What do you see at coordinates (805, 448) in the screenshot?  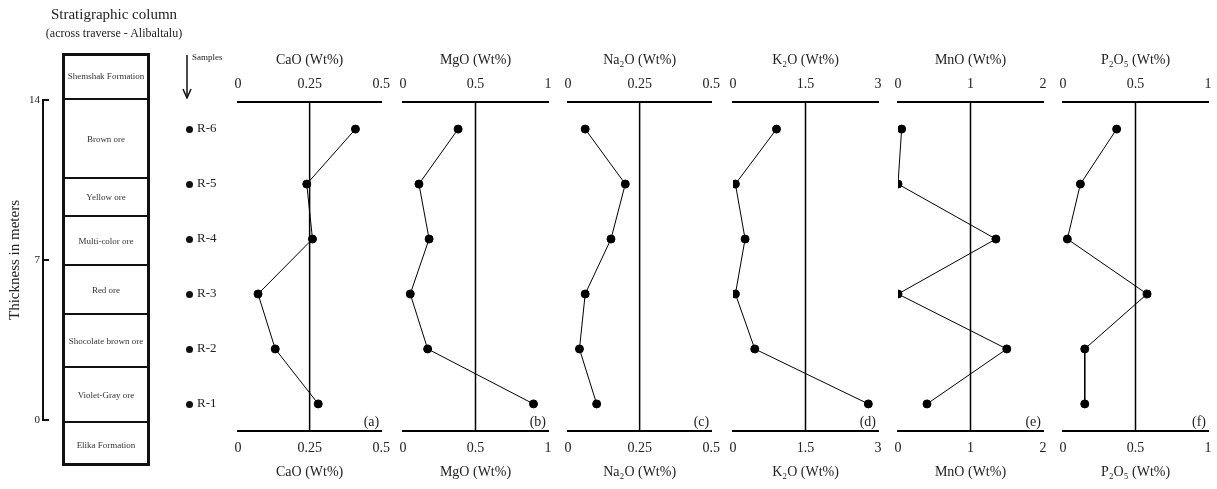 I see `x-tick-label: 1.5` at bounding box center [805, 448].